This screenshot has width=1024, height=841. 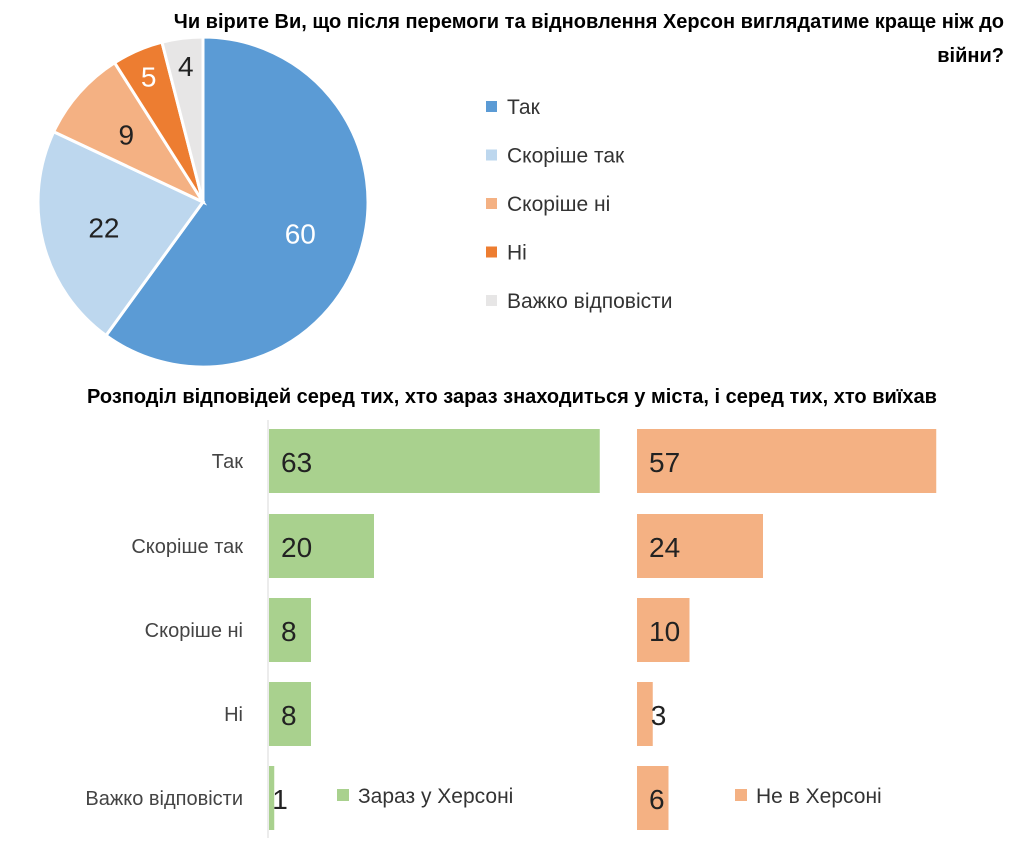 What do you see at coordinates (589, 301) in the screenshot?
I see `legend-label: Важко відповісти` at bounding box center [589, 301].